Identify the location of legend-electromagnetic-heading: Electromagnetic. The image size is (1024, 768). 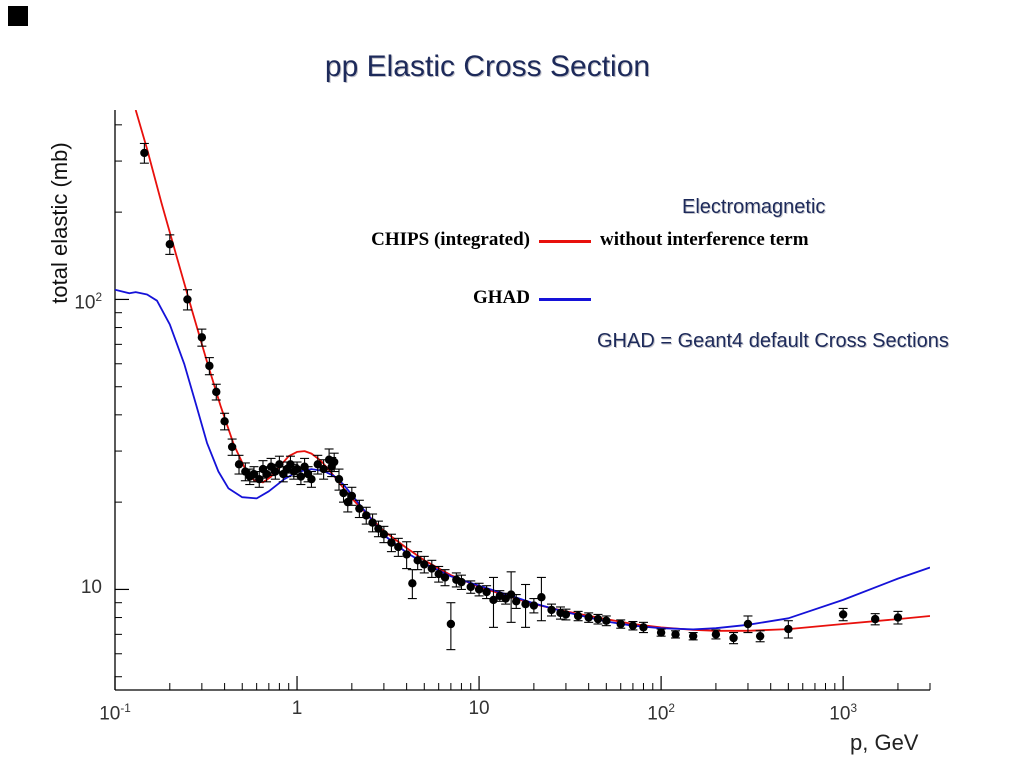
(754, 207).